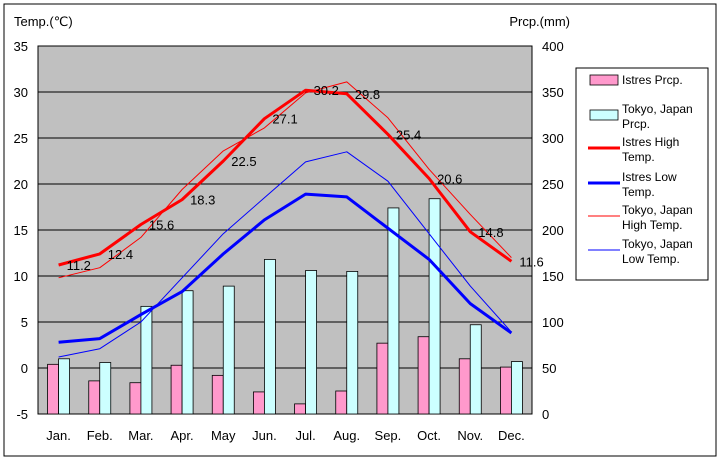 This screenshot has width=720, height=465. I want to click on x-tick-label: Oct., so click(429, 435).